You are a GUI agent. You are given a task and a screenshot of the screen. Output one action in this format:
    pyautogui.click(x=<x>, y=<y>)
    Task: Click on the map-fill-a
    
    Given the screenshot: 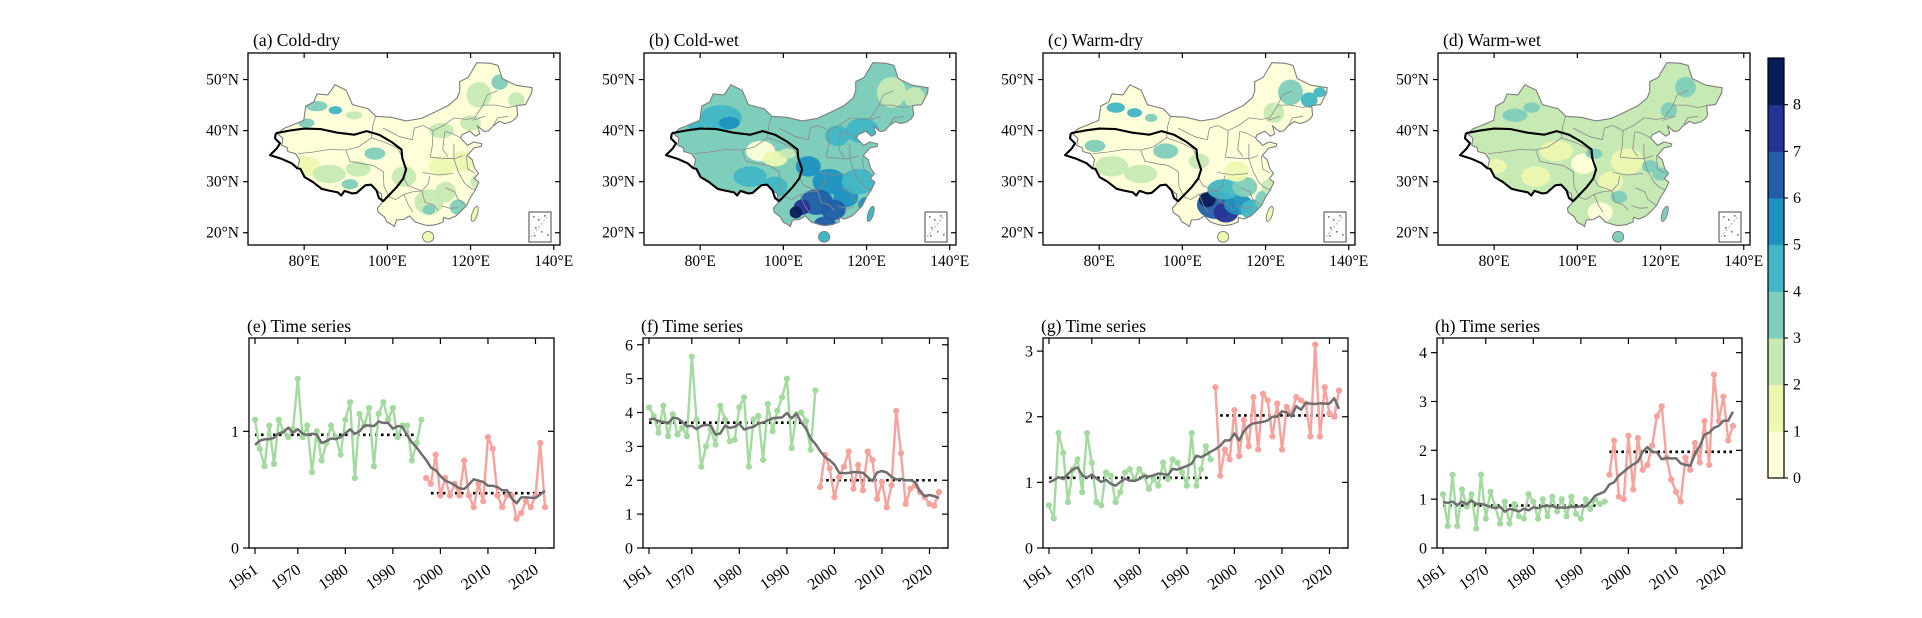 What is the action you would take?
    pyautogui.click(x=405, y=144)
    